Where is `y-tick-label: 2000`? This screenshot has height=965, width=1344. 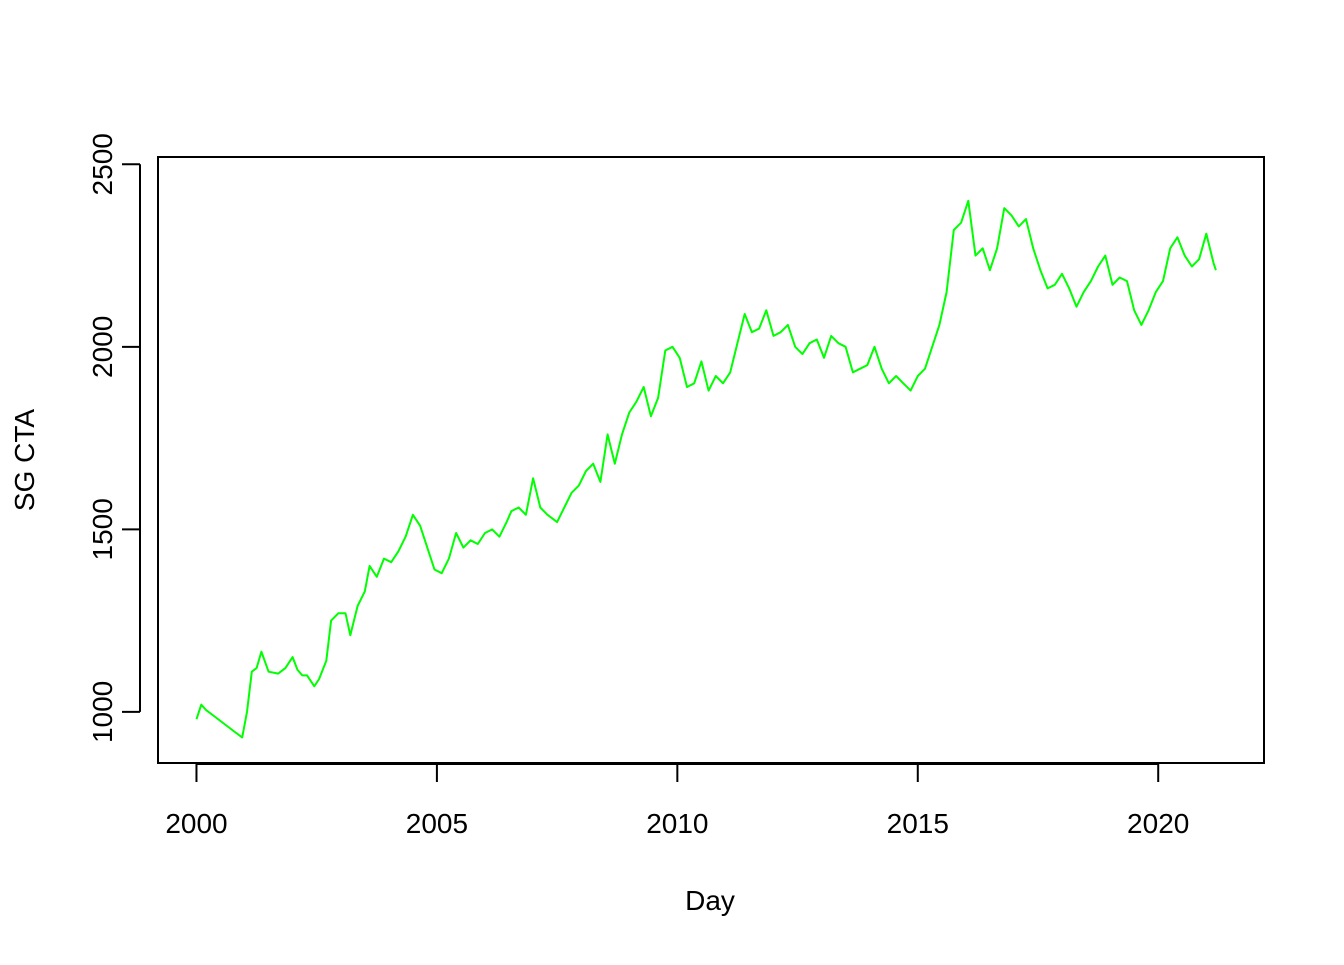
y-tick-label: 2000 is located at coordinates (102, 347).